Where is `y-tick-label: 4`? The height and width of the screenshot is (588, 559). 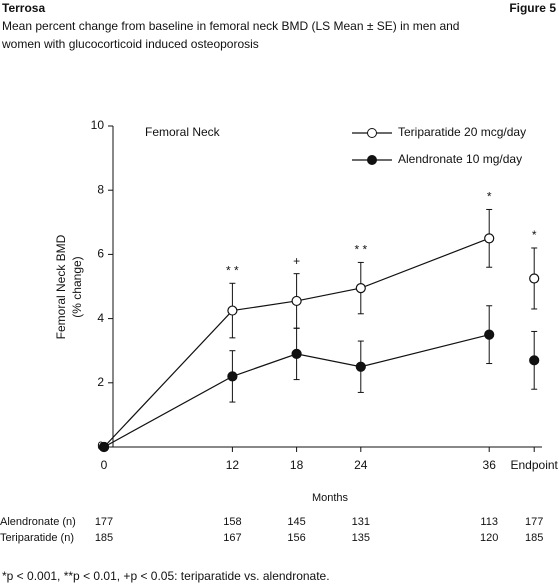
y-tick-label: 4 is located at coordinates (100, 318).